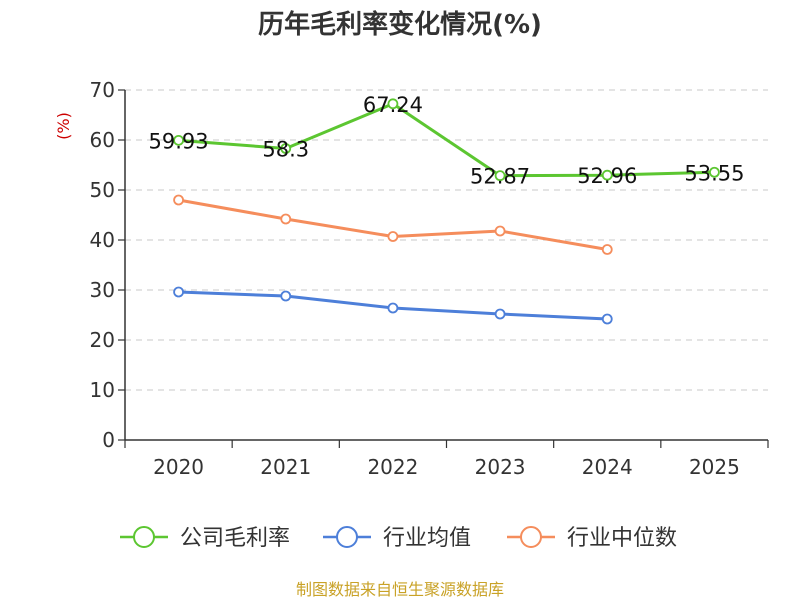 This screenshot has height=600, width=800. I want to click on data-label: 52.87, so click(500, 177).